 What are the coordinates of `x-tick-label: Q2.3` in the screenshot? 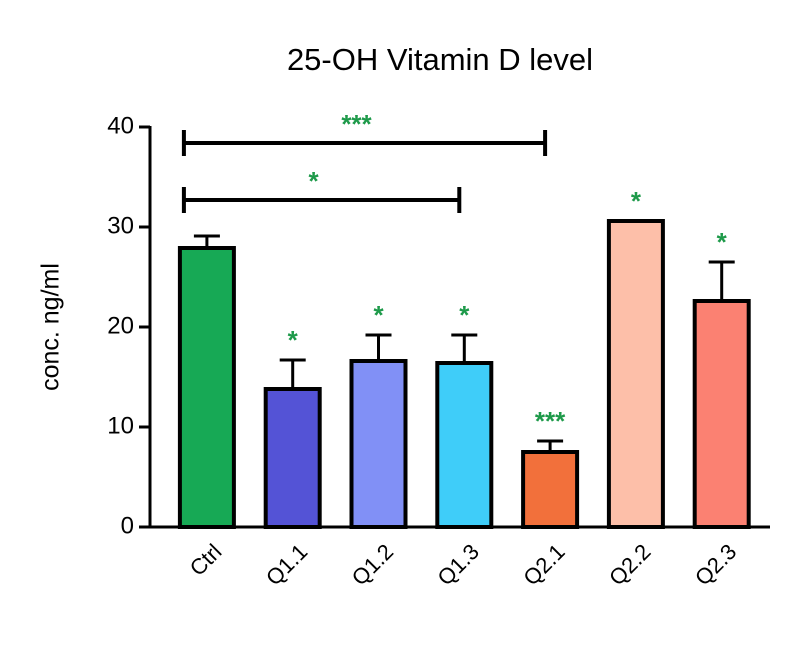 It's located at (715, 564).